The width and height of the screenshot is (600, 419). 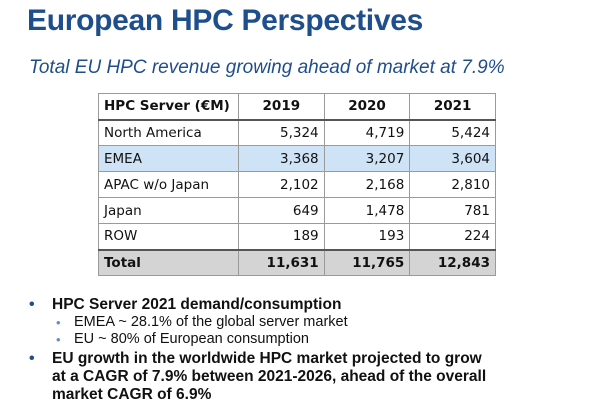 What do you see at coordinates (168, 158) in the screenshot?
I see `row-label: EMEA` at bounding box center [168, 158].